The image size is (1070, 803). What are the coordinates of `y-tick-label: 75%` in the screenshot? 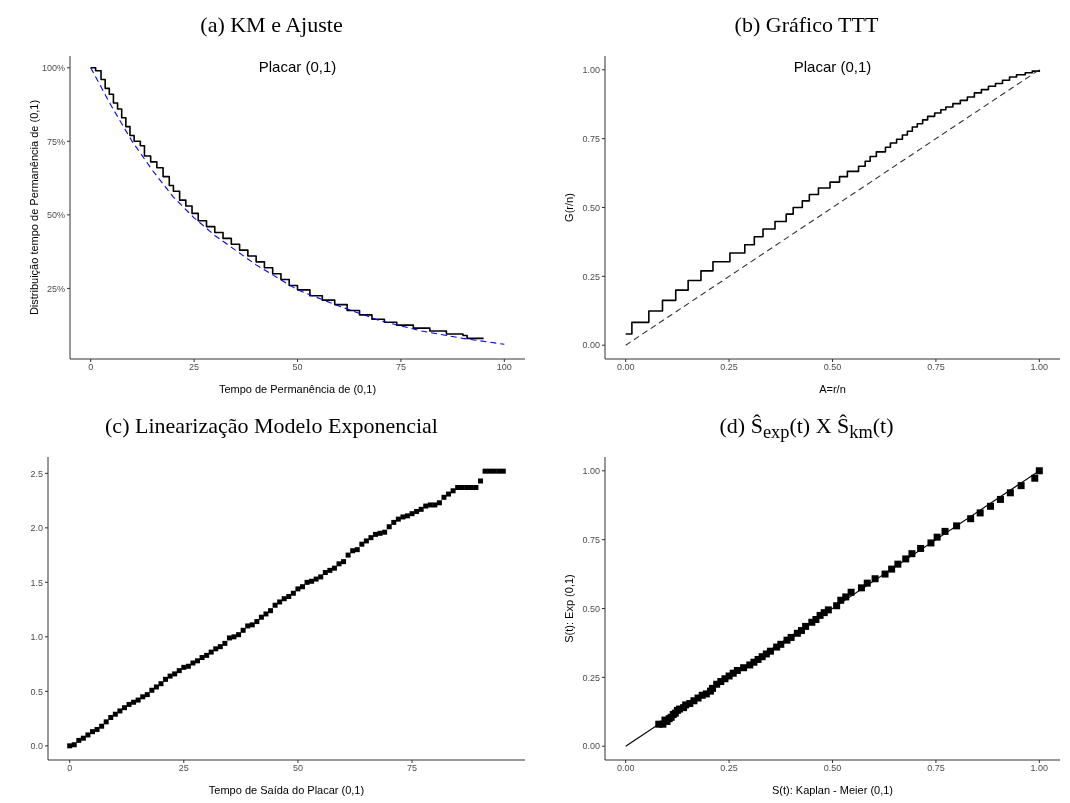 It's located at (55, 141).